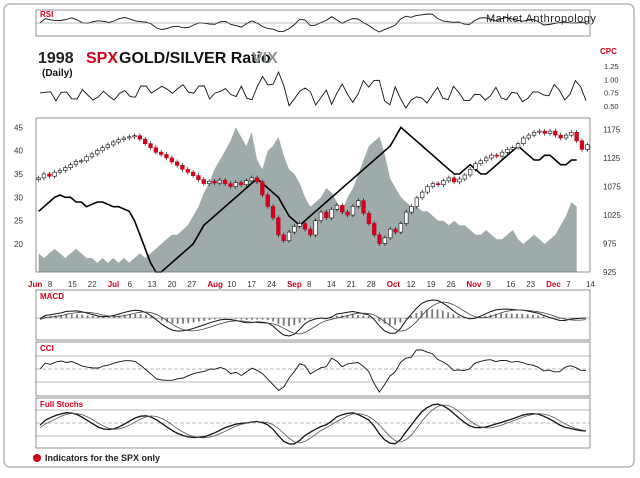 The height and width of the screenshot is (478, 640). What do you see at coordinates (612, 158) in the screenshot?
I see `right-tick-label: 1125` at bounding box center [612, 158].